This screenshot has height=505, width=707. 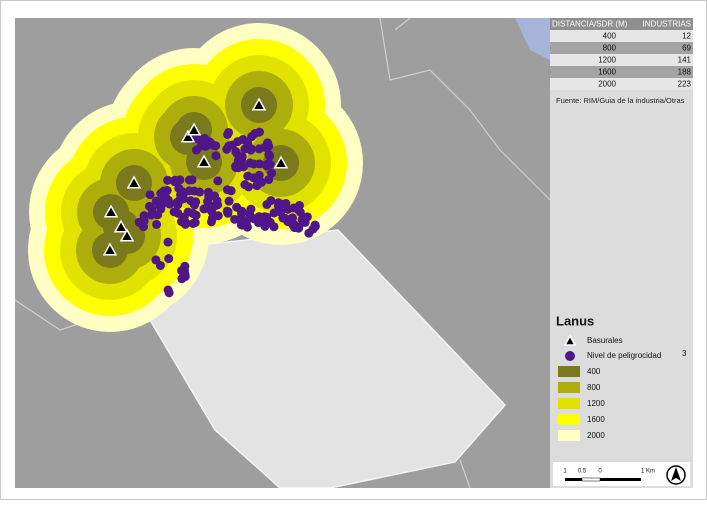 I want to click on scale-label: 1 Km, so click(x=648, y=472).